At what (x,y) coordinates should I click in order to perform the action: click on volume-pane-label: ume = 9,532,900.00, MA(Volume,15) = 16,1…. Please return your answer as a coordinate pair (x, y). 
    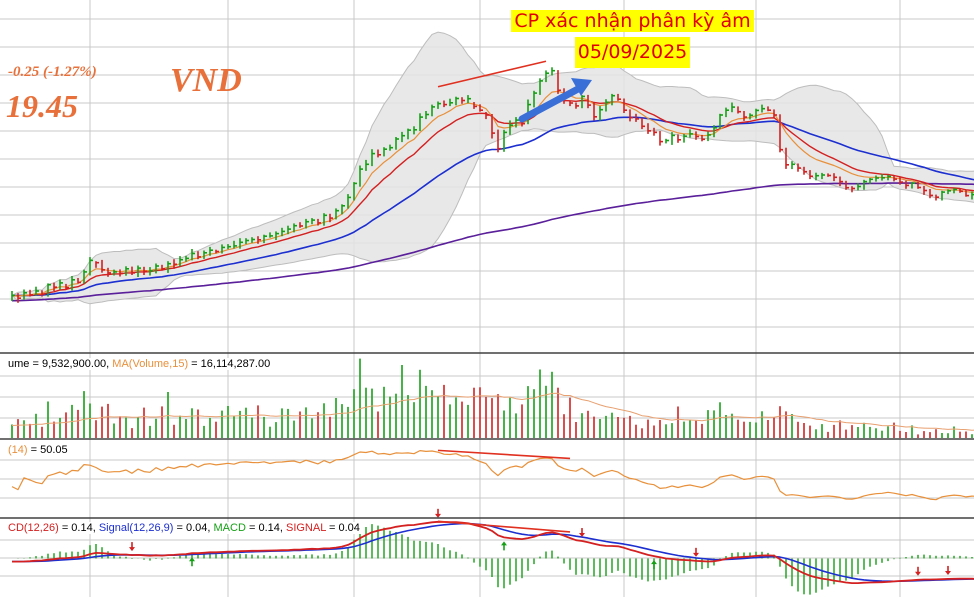
    Looking at the image, I should click on (140, 364).